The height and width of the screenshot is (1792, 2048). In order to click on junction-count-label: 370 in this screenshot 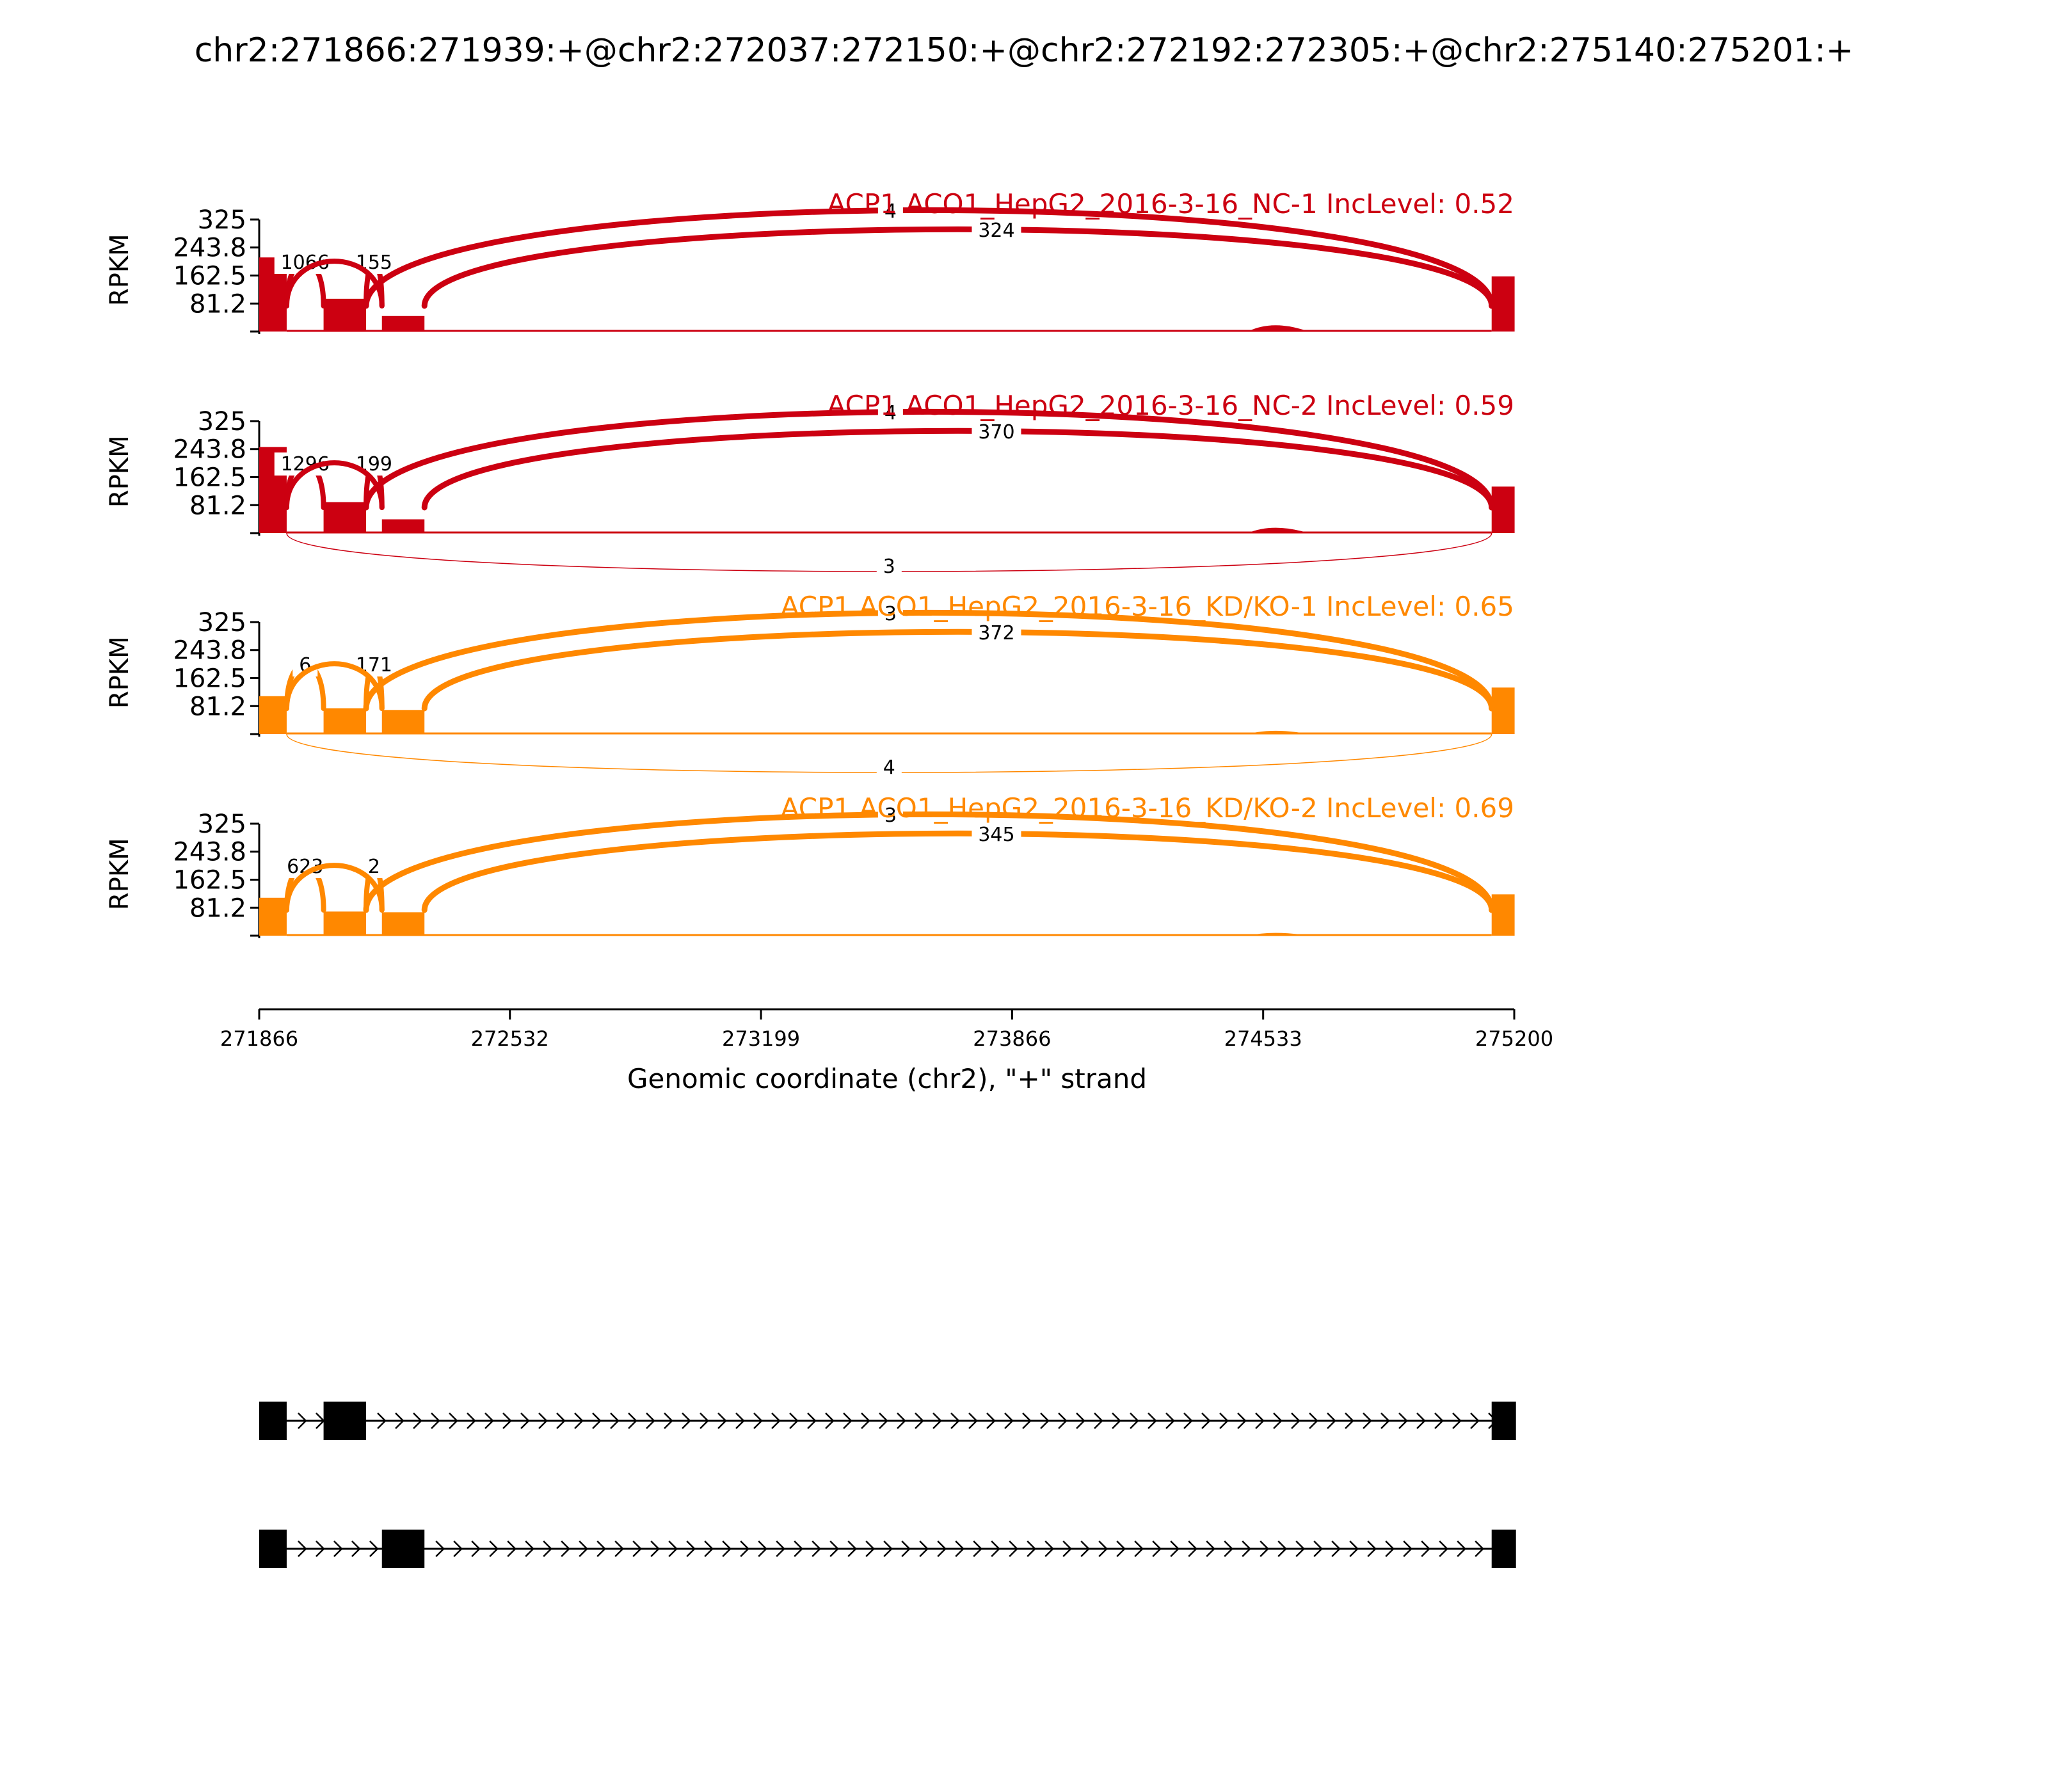, I will do `click(996, 432)`.